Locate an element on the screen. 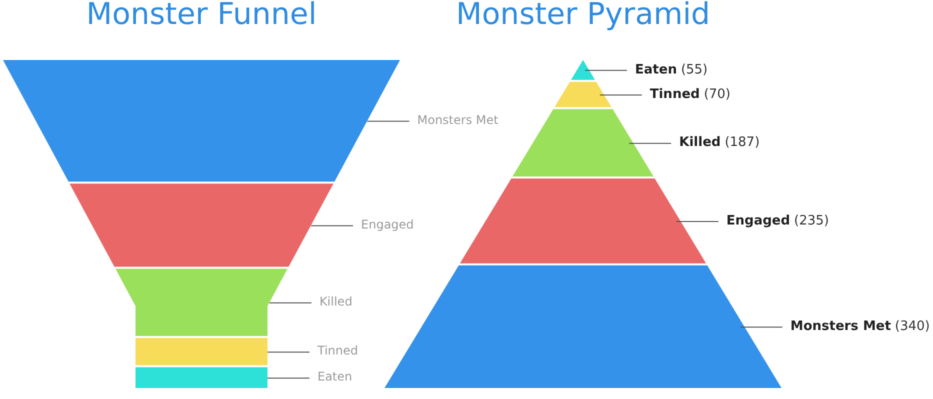 The height and width of the screenshot is (399, 933). data-label: (235) is located at coordinates (812, 220).